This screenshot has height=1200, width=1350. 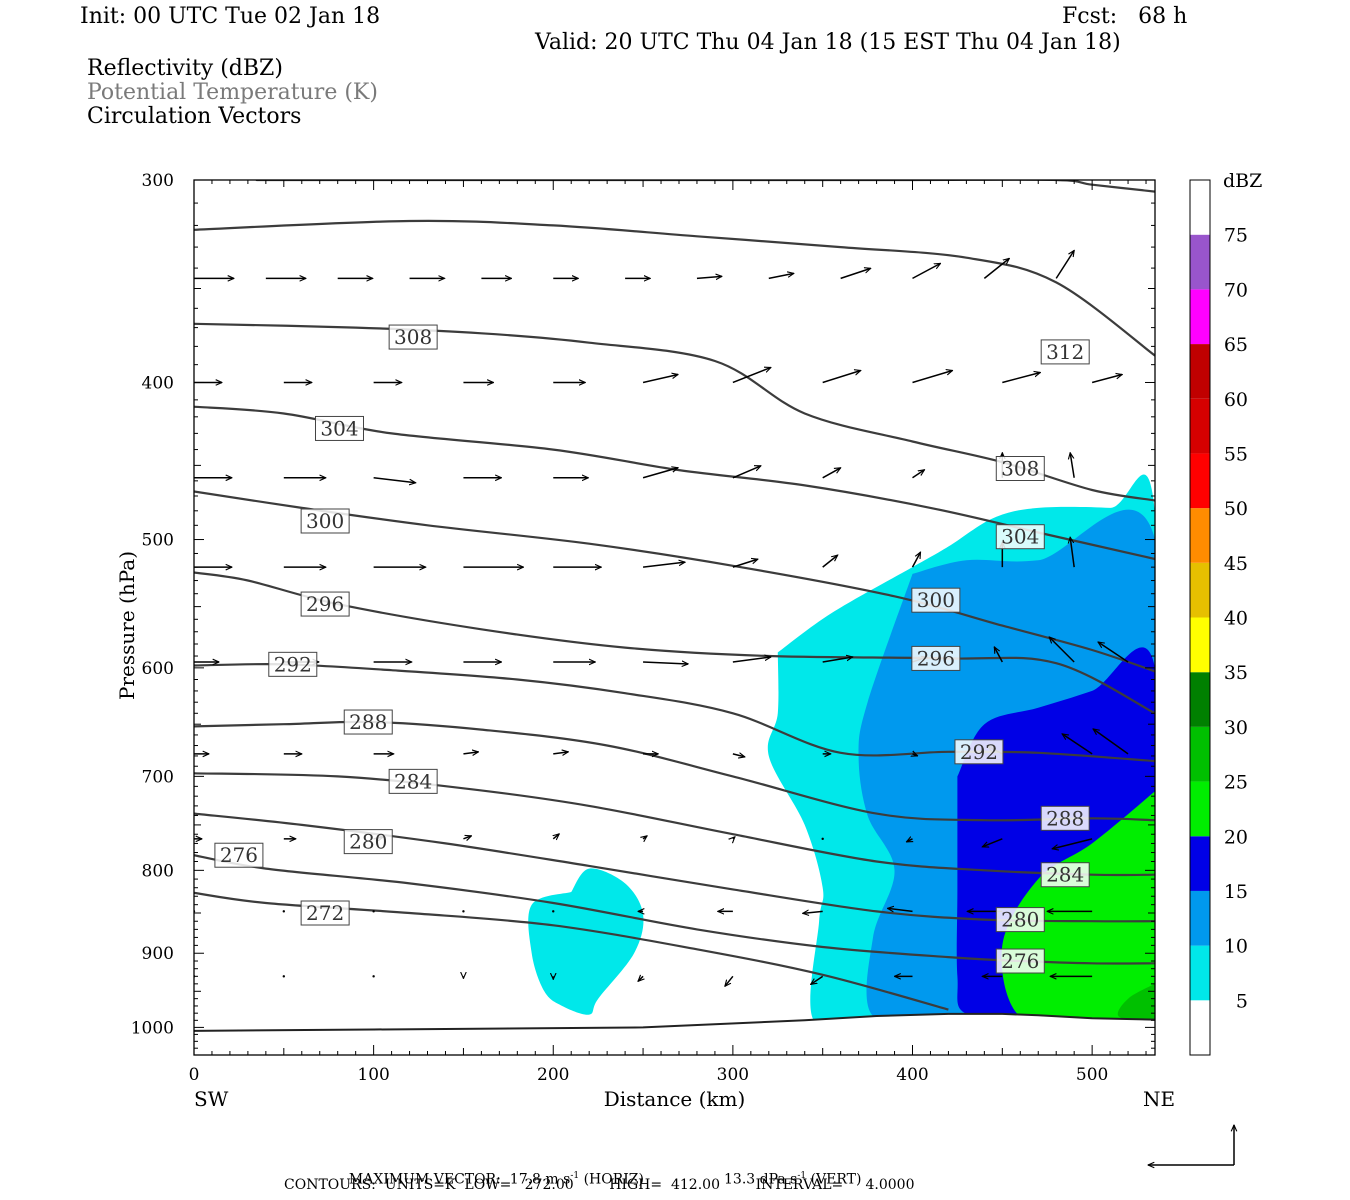 What do you see at coordinates (1020, 961) in the screenshot?
I see `theta-276-label-2: 276` at bounding box center [1020, 961].